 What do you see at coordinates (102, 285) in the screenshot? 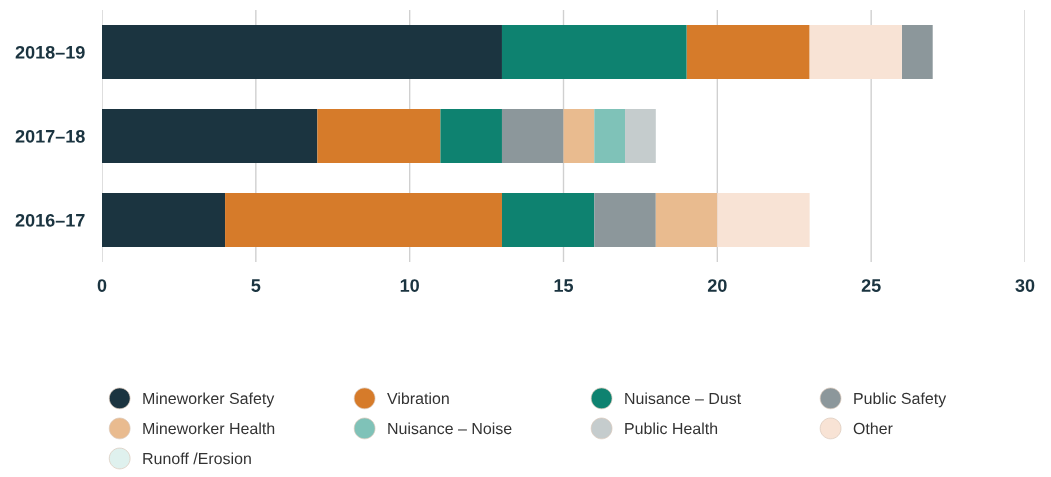
I see `x-tick-label: 0` at bounding box center [102, 285].